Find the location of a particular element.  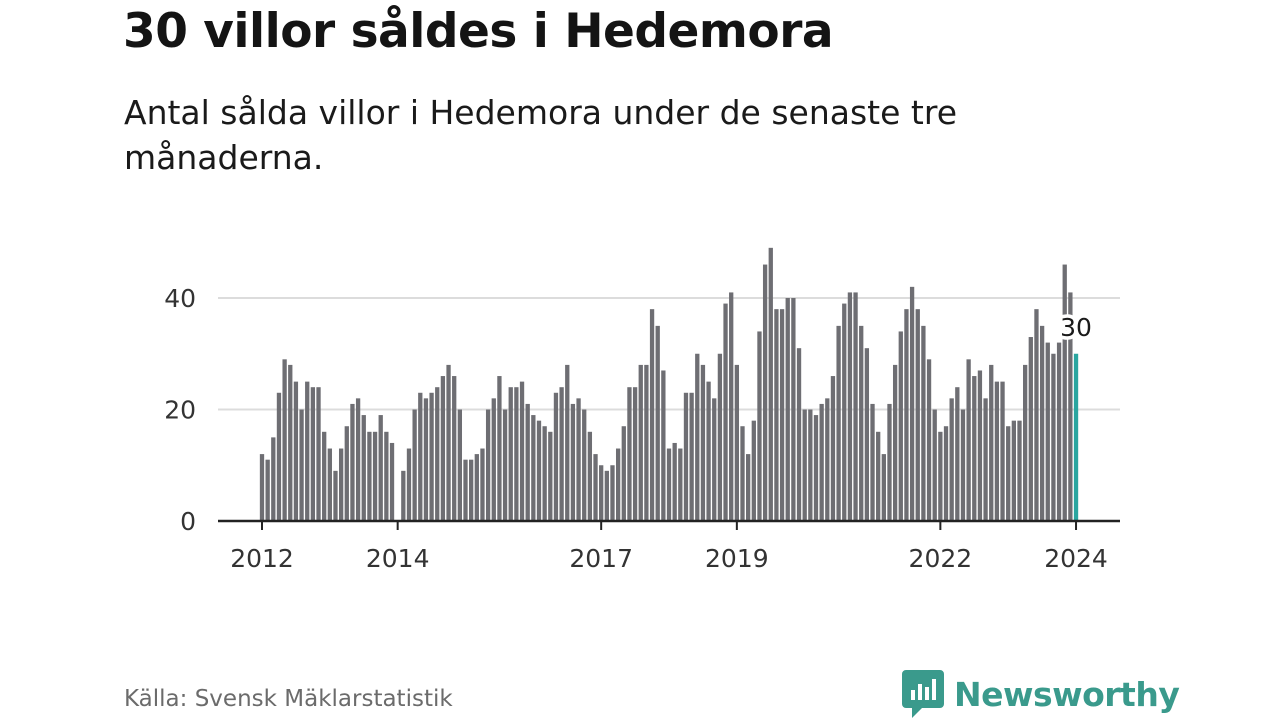

x-tick-label: 2017 is located at coordinates (601, 558).